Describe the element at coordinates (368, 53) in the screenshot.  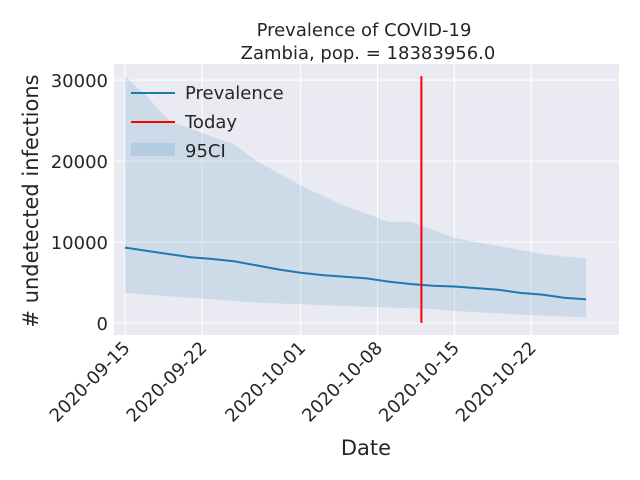
I see `chart-subtitle: Zambia, pop. = 18383956.0` at that location.